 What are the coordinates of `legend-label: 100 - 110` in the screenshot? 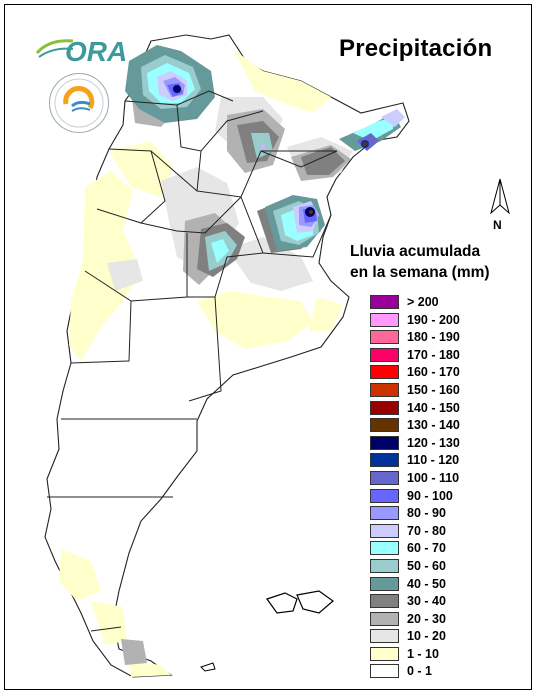 It's located at (433, 477).